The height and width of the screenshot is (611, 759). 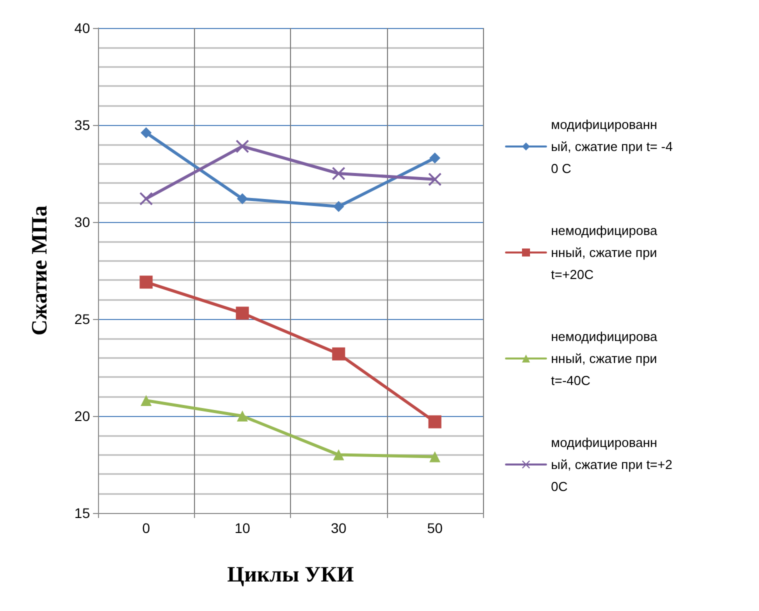 I want to click on legend-label: модифицированный, сжатие при t=+20C, so click(x=611, y=464).